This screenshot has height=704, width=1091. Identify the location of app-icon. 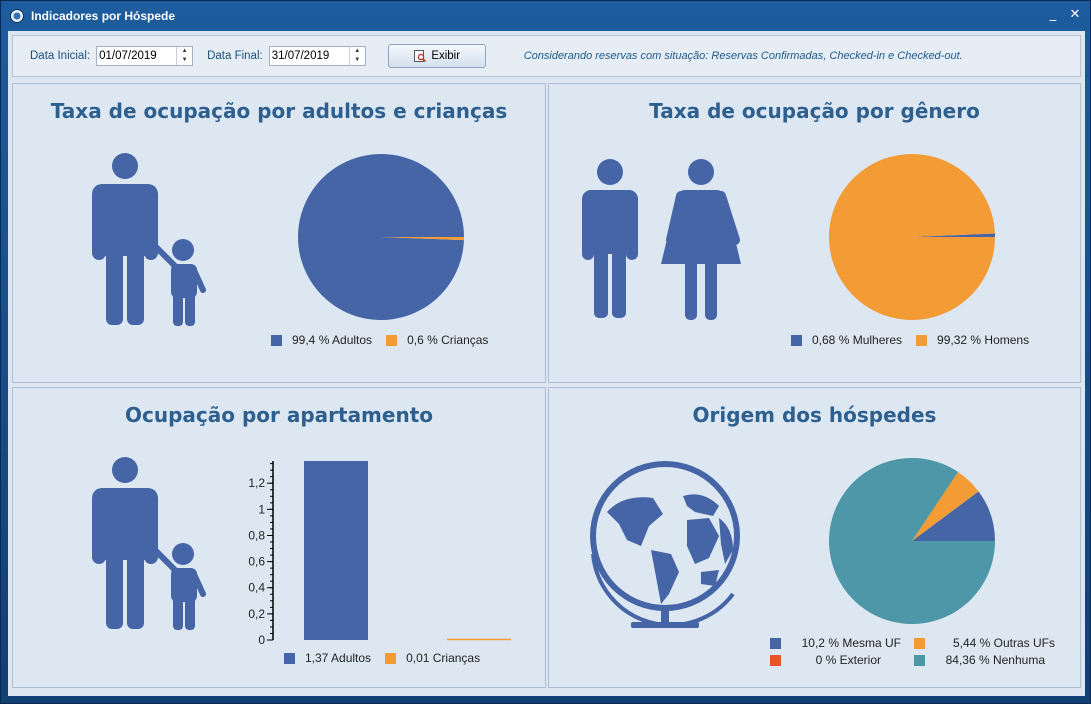
(17, 16).